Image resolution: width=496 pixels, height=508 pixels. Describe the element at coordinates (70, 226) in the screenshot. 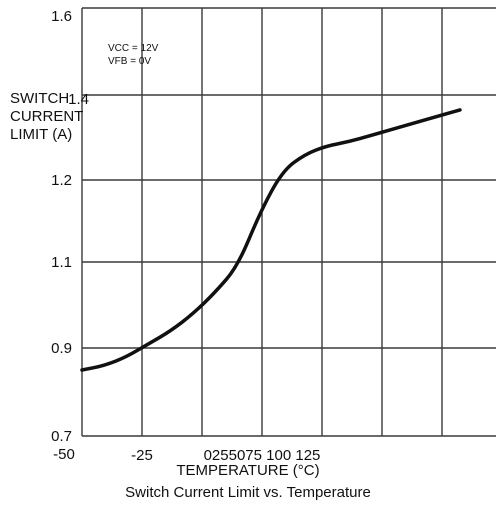

I see `y-tick-labels: 0.7 0.9 1.1 1.2 1.4 1.6` at that location.